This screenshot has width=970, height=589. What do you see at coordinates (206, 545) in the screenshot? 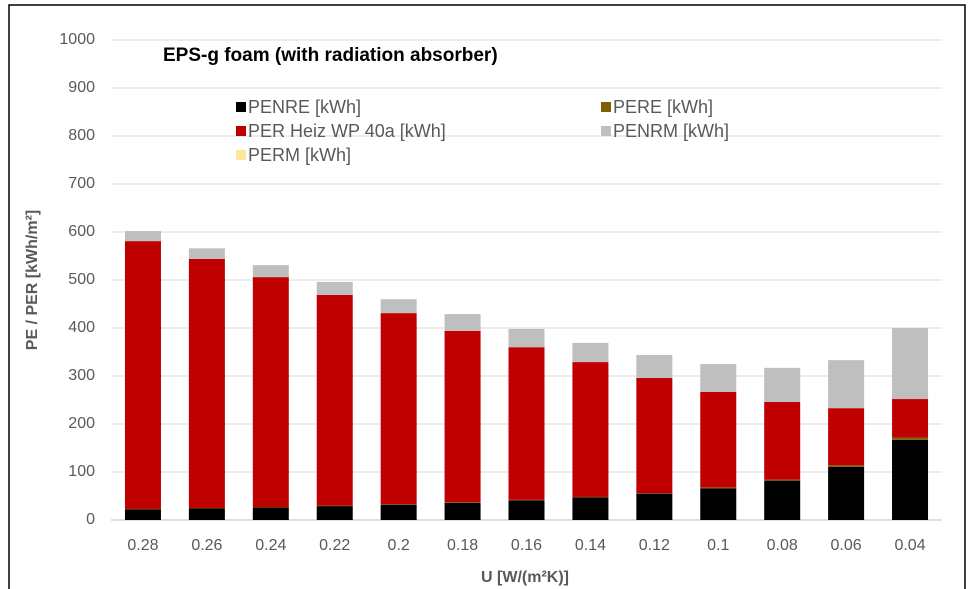
I see `x-tick-label: 0.26` at bounding box center [206, 545].